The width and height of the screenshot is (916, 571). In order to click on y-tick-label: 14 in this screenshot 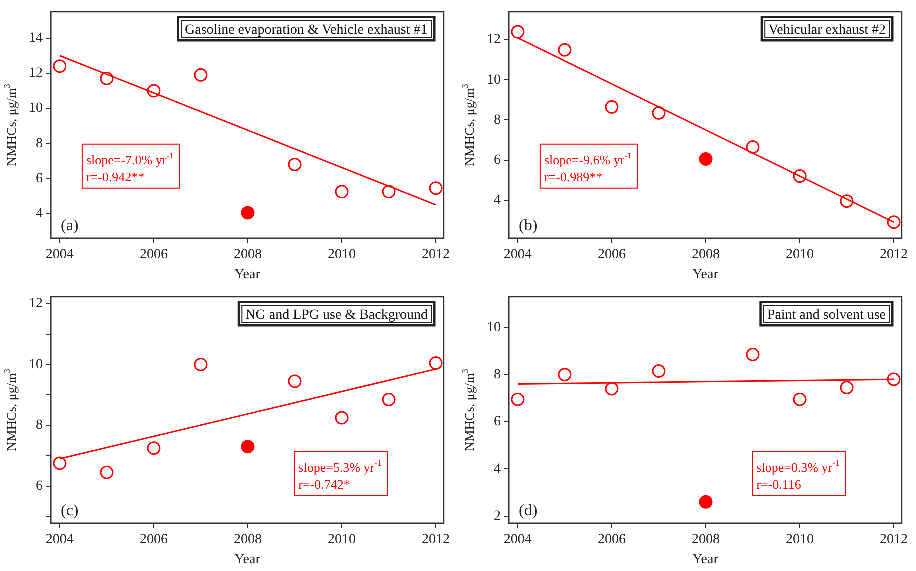, I will do `click(36, 38)`.